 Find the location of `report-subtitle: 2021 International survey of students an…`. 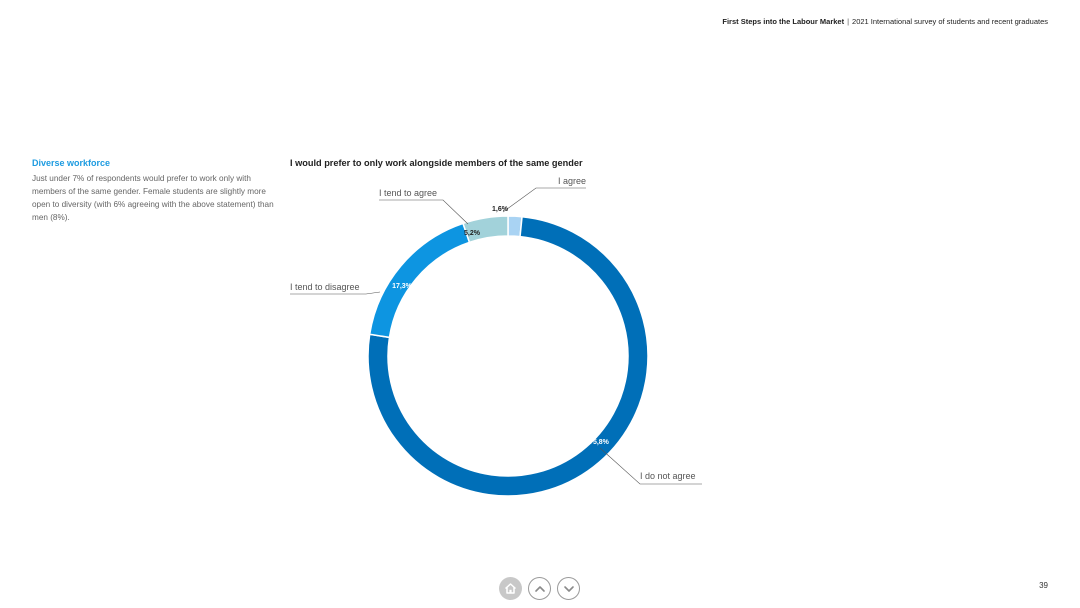

report-subtitle: 2021 International survey of students an… is located at coordinates (950, 21).